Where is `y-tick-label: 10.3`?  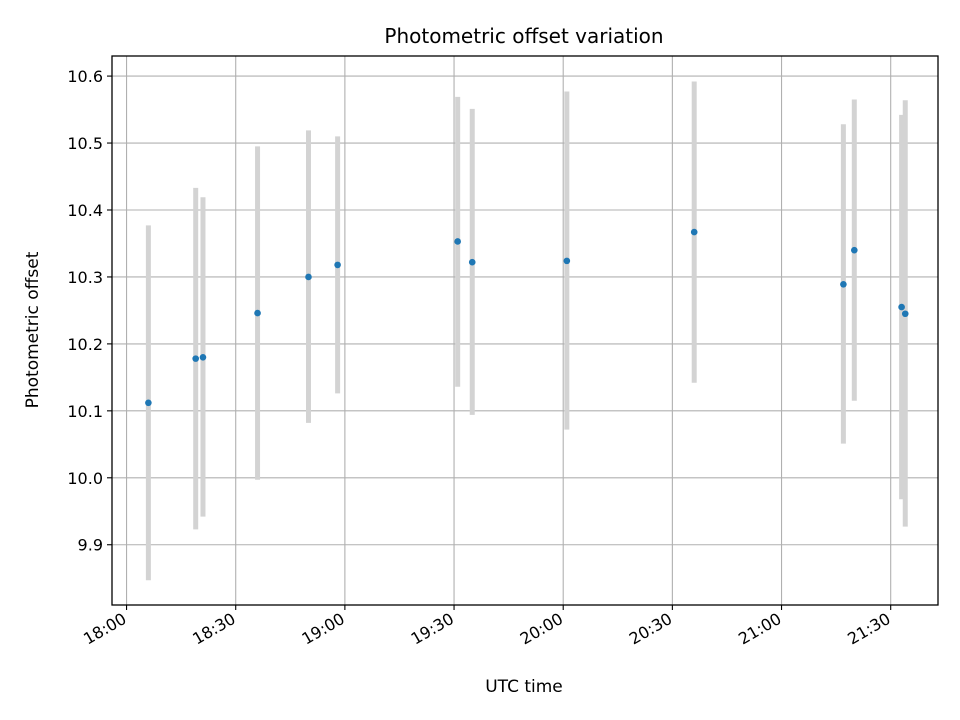 y-tick-label: 10.3 is located at coordinates (85, 277).